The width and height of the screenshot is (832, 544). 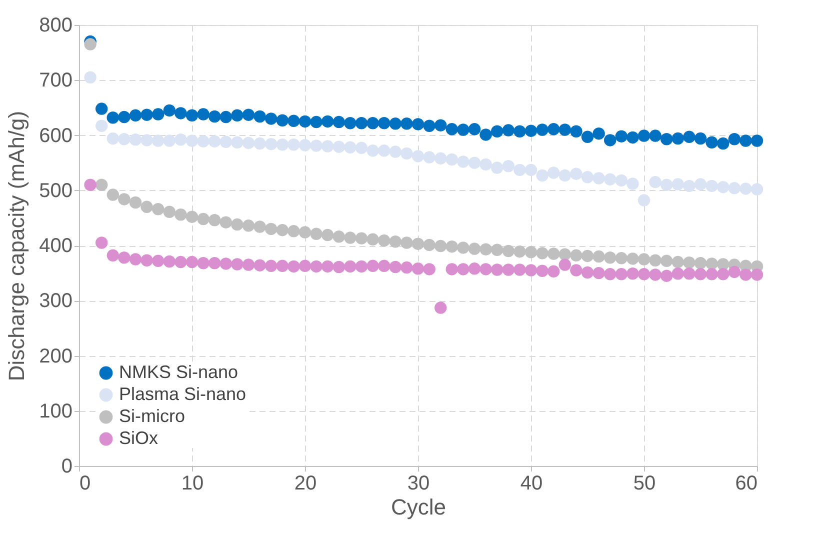 What do you see at coordinates (418, 507) in the screenshot?
I see `x-axis-title: Cycle` at bounding box center [418, 507].